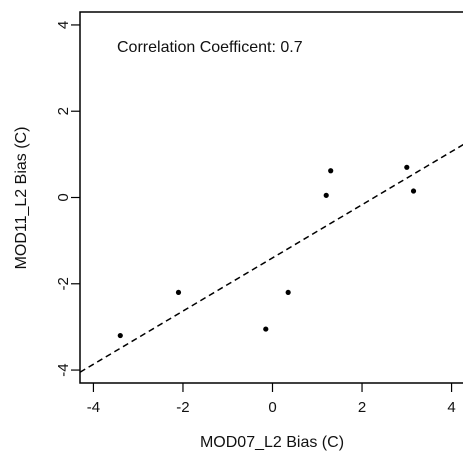  I want to click on y-tick-label: -2, so click(63, 283).